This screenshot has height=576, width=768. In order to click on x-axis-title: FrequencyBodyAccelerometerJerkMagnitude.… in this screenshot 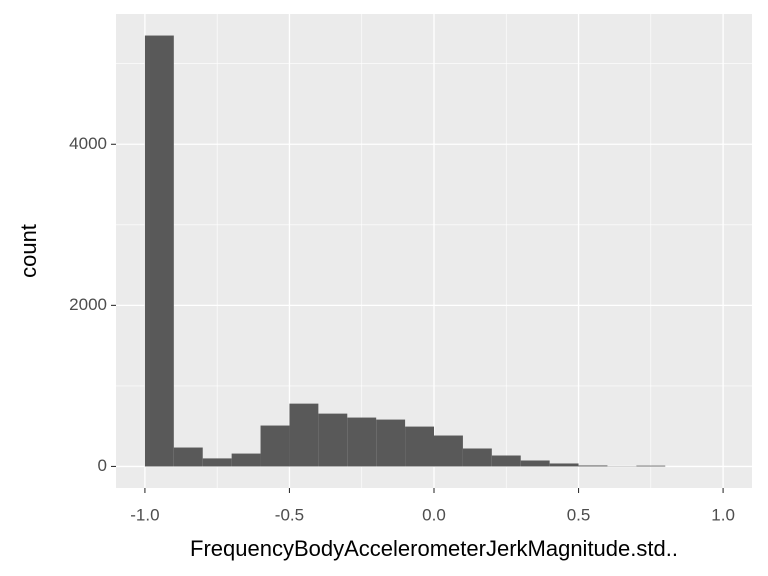, I will do `click(434, 548)`.